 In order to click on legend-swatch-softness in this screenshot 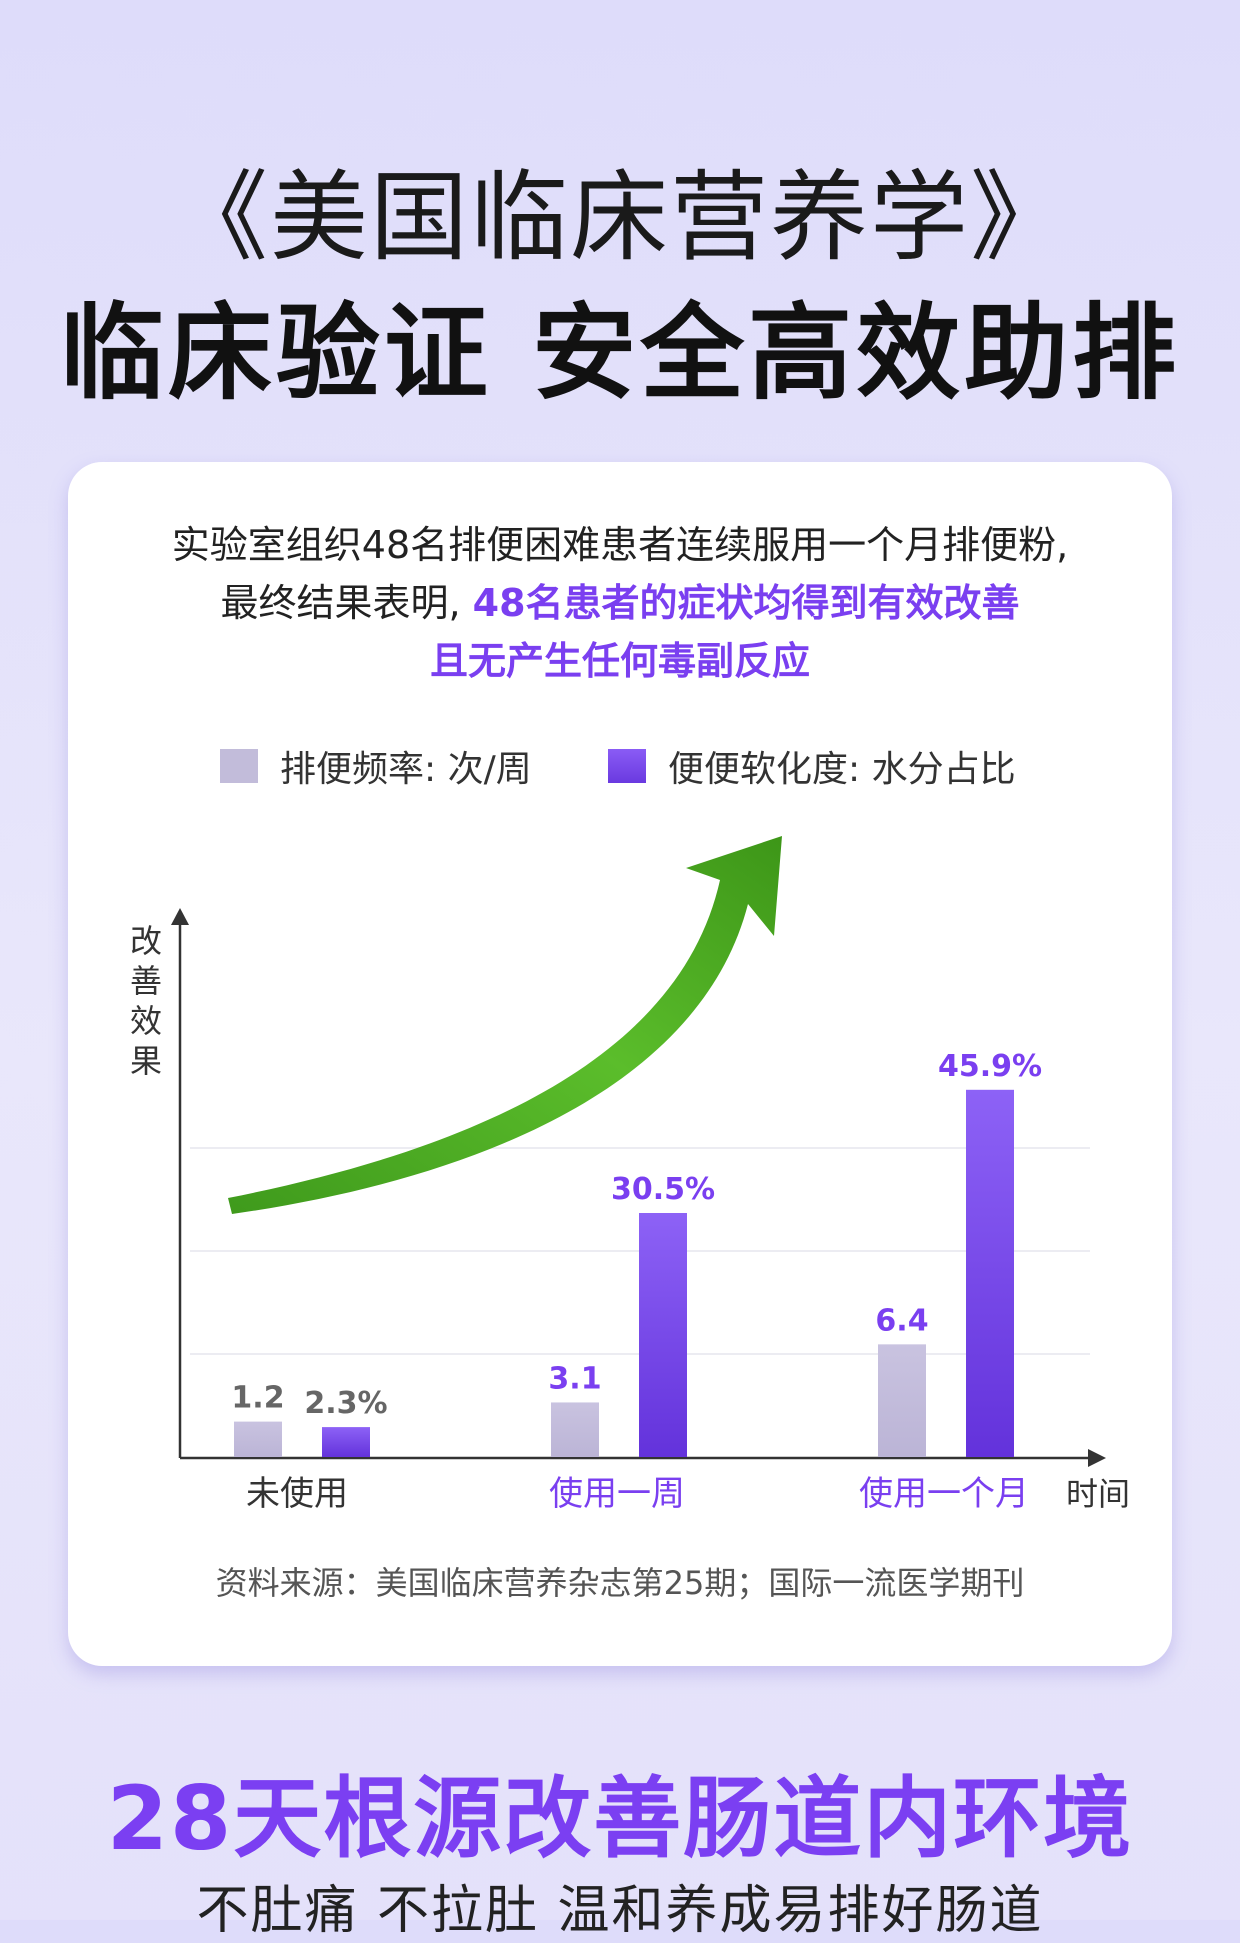, I will do `click(627, 766)`.